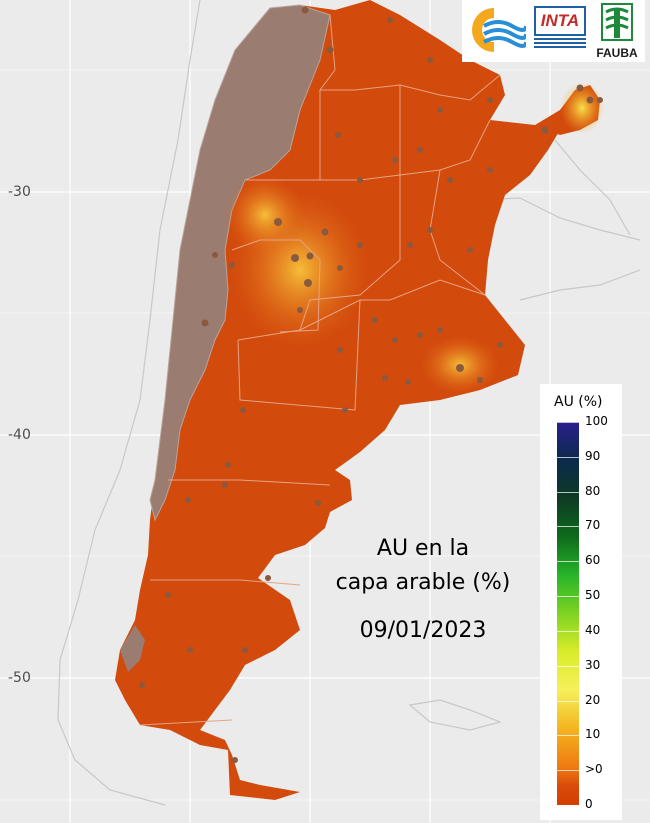 The height and width of the screenshot is (823, 650). I want to click on inta-stripes, so click(560, 44).